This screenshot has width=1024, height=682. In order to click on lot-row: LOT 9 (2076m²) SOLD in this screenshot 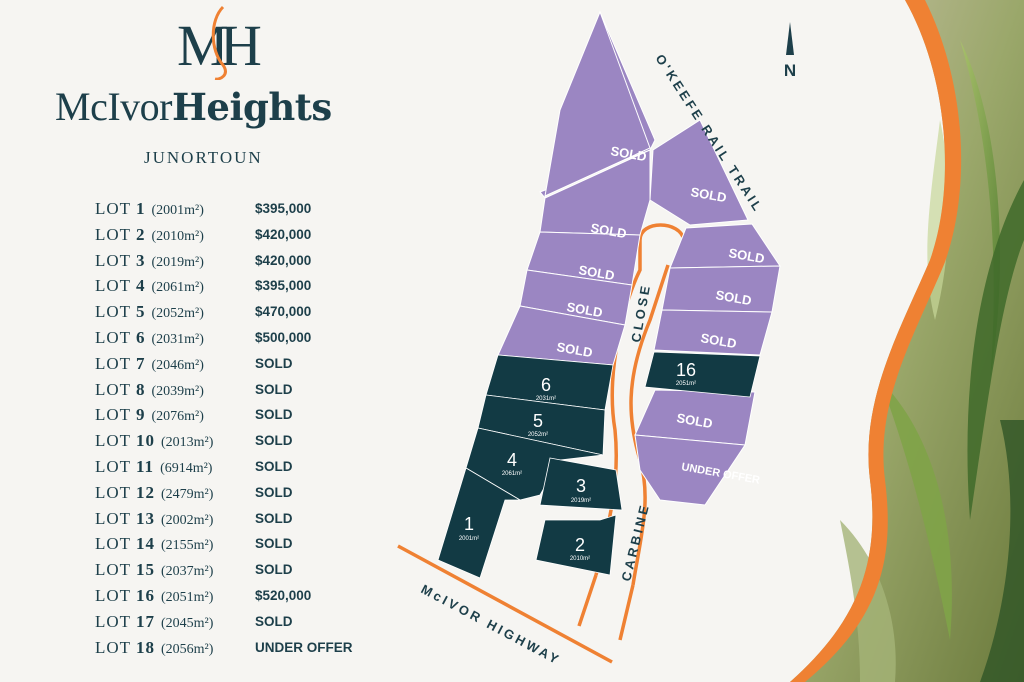, I will do `click(245, 415)`.